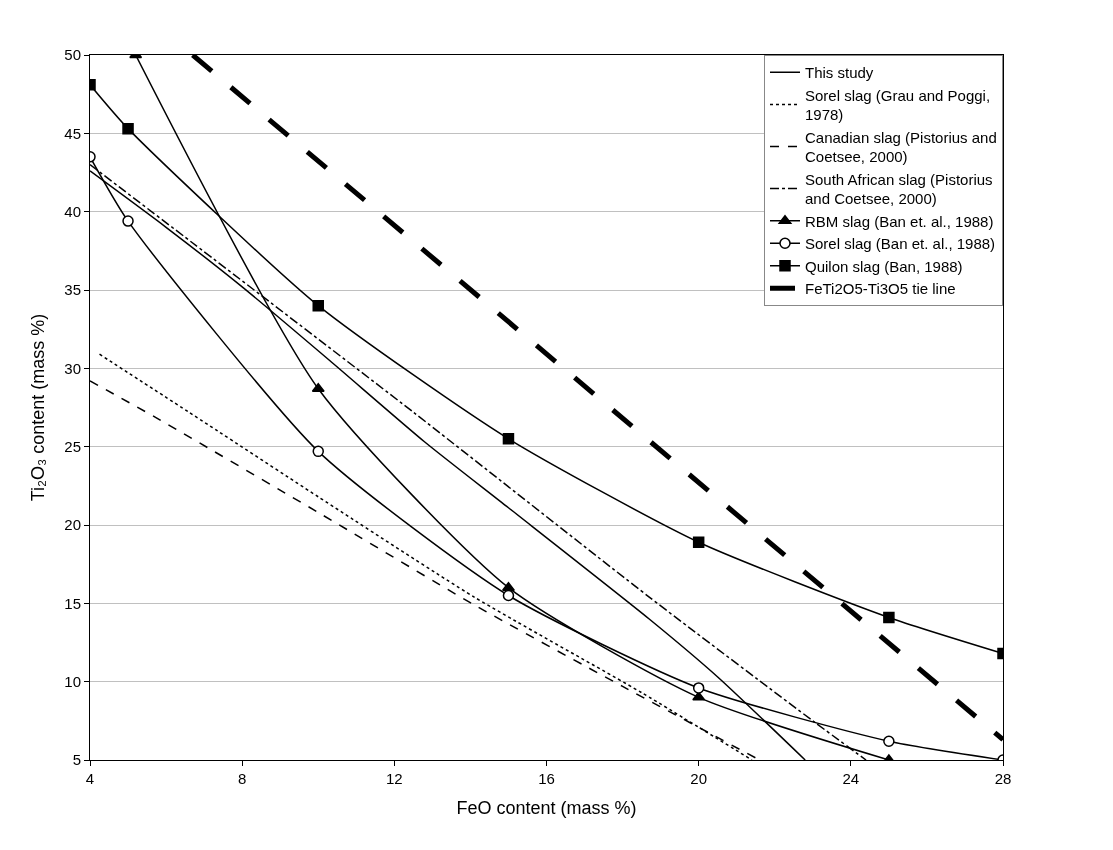 This screenshot has height=850, width=1113. Describe the element at coordinates (72, 446) in the screenshot. I see `y-tick-label: 25` at that location.